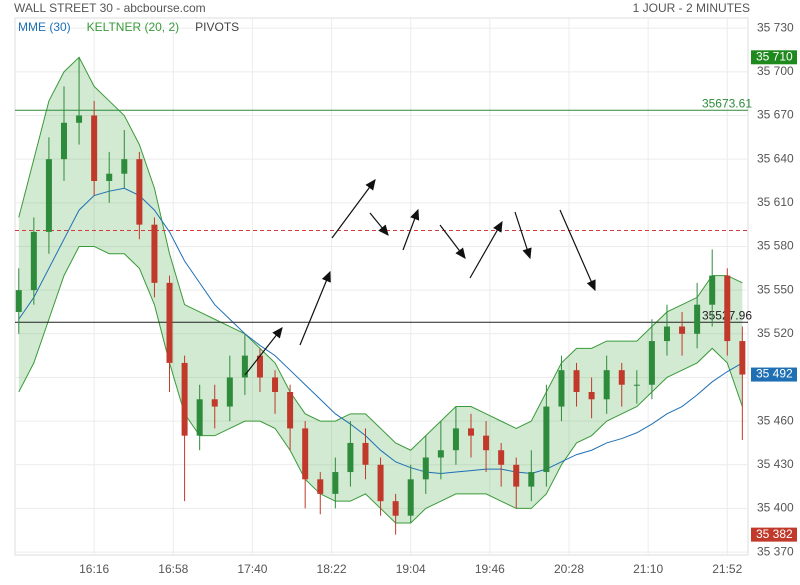 This screenshot has width=800, height=585. I want to click on x-tick-label: 17:40, so click(252, 569).